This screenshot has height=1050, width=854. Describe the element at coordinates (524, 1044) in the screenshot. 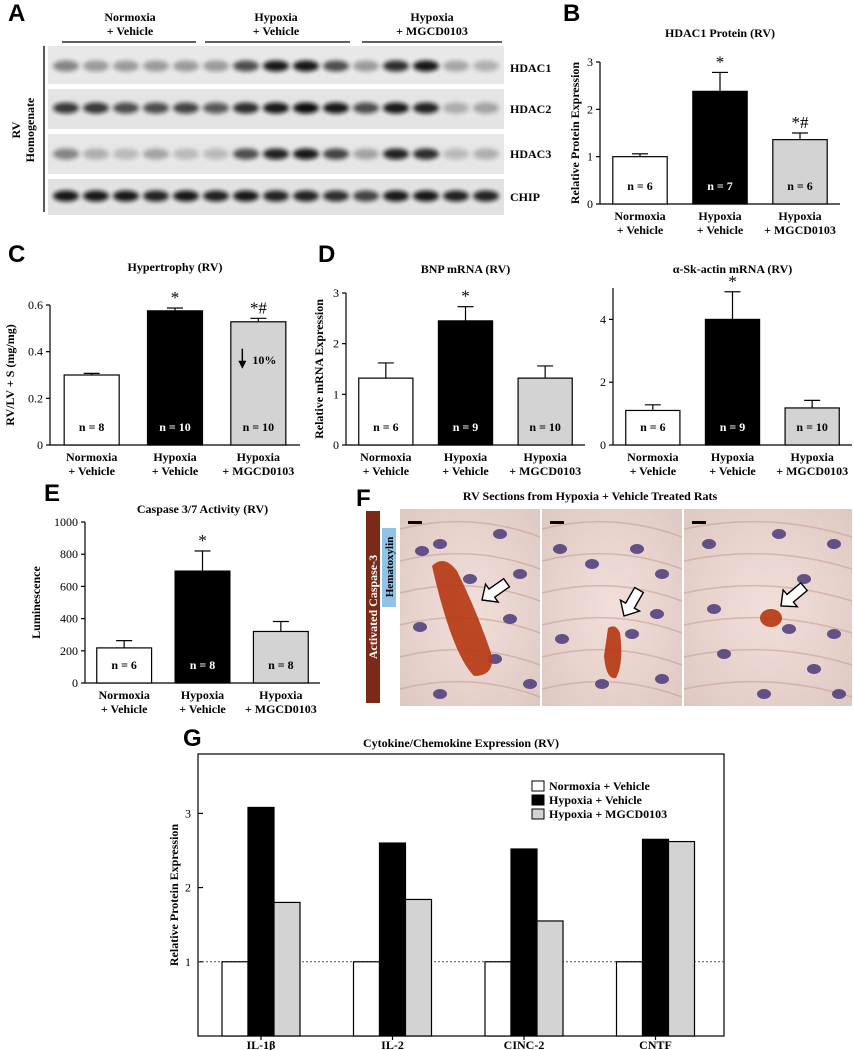

I see `x-tick-label: CINC-2` at that location.